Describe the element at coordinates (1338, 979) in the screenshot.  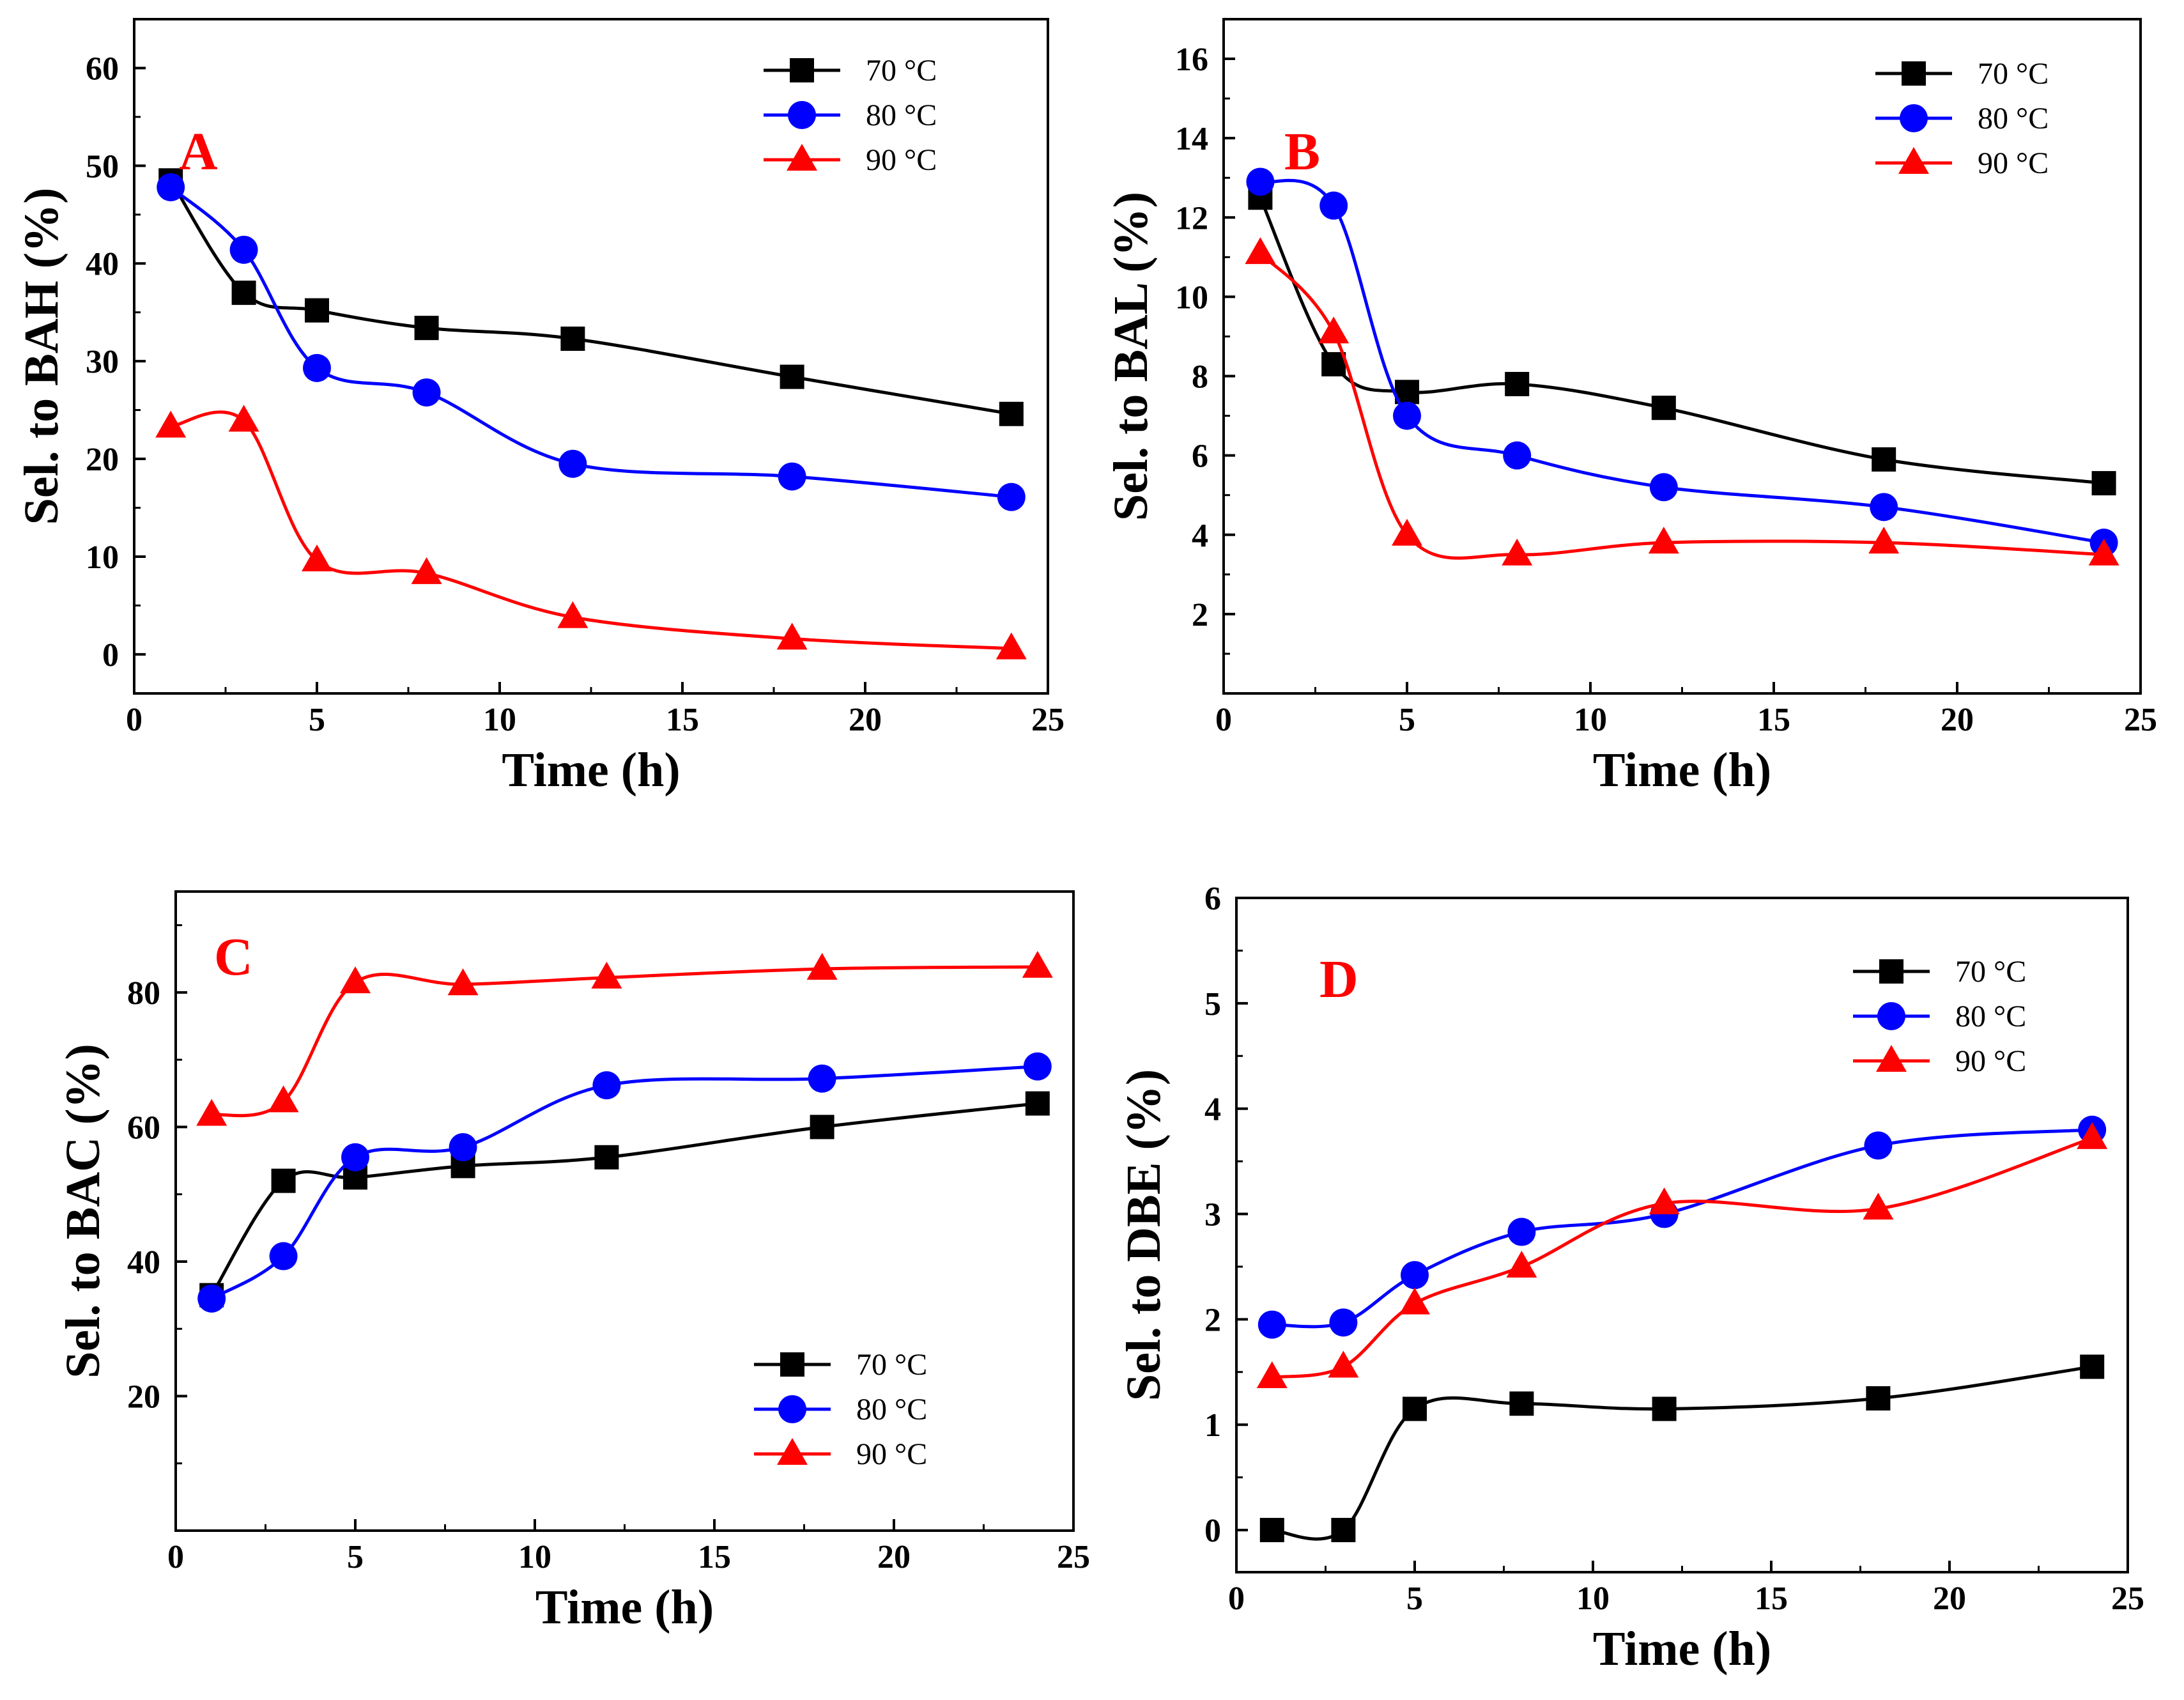
I see `panel-letter: D` at that location.